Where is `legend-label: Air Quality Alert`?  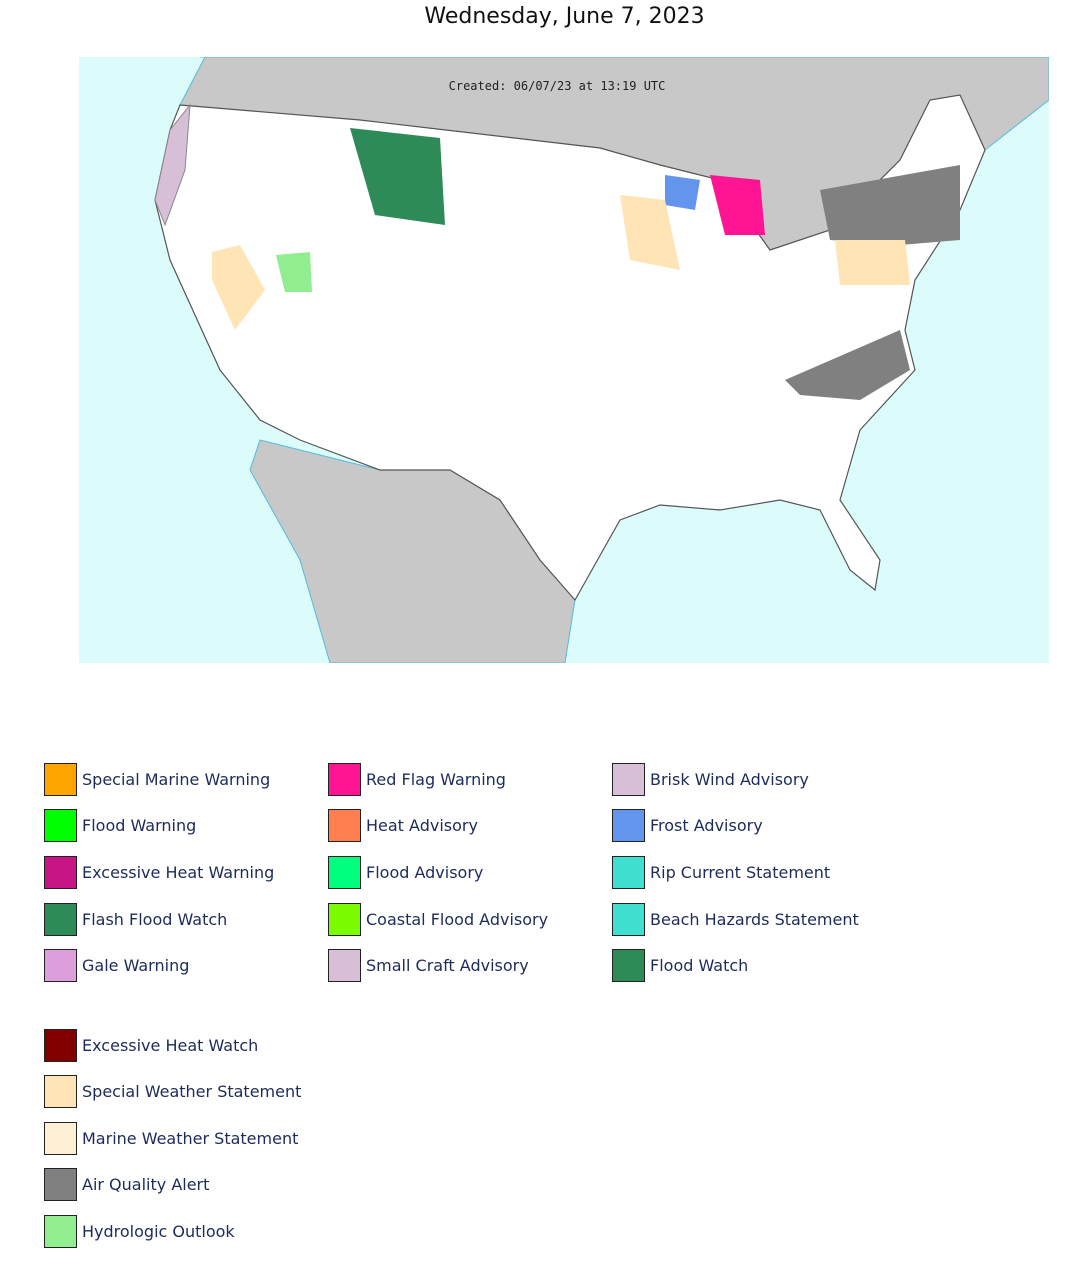
legend-label: Air Quality Alert is located at coordinates (146, 1185).